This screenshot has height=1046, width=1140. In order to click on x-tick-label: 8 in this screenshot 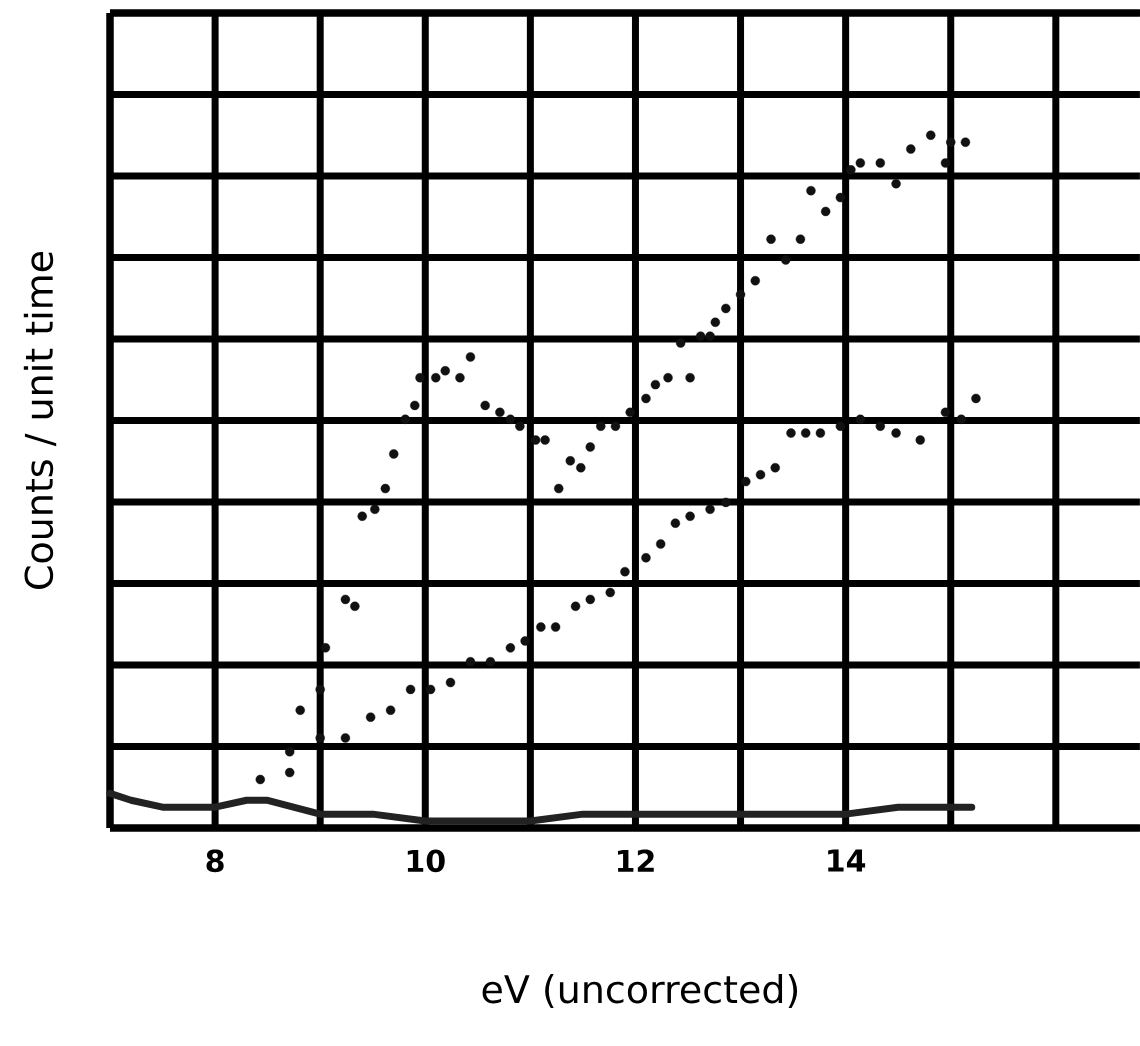, I will do `click(215, 861)`.